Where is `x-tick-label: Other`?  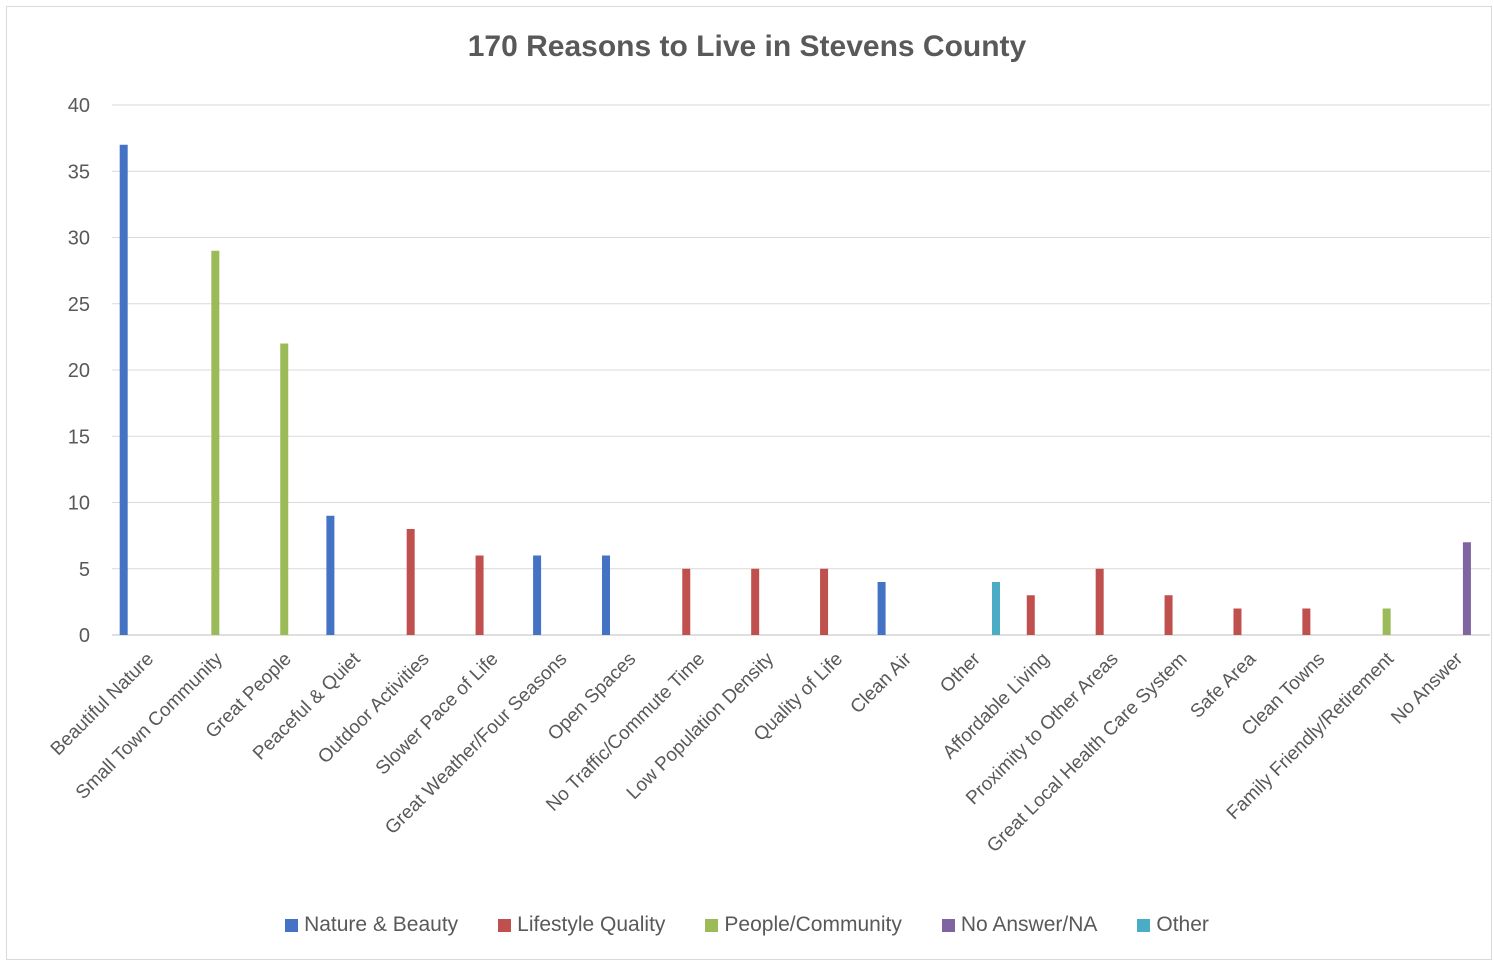 x-tick-label: Other is located at coordinates (960, 672).